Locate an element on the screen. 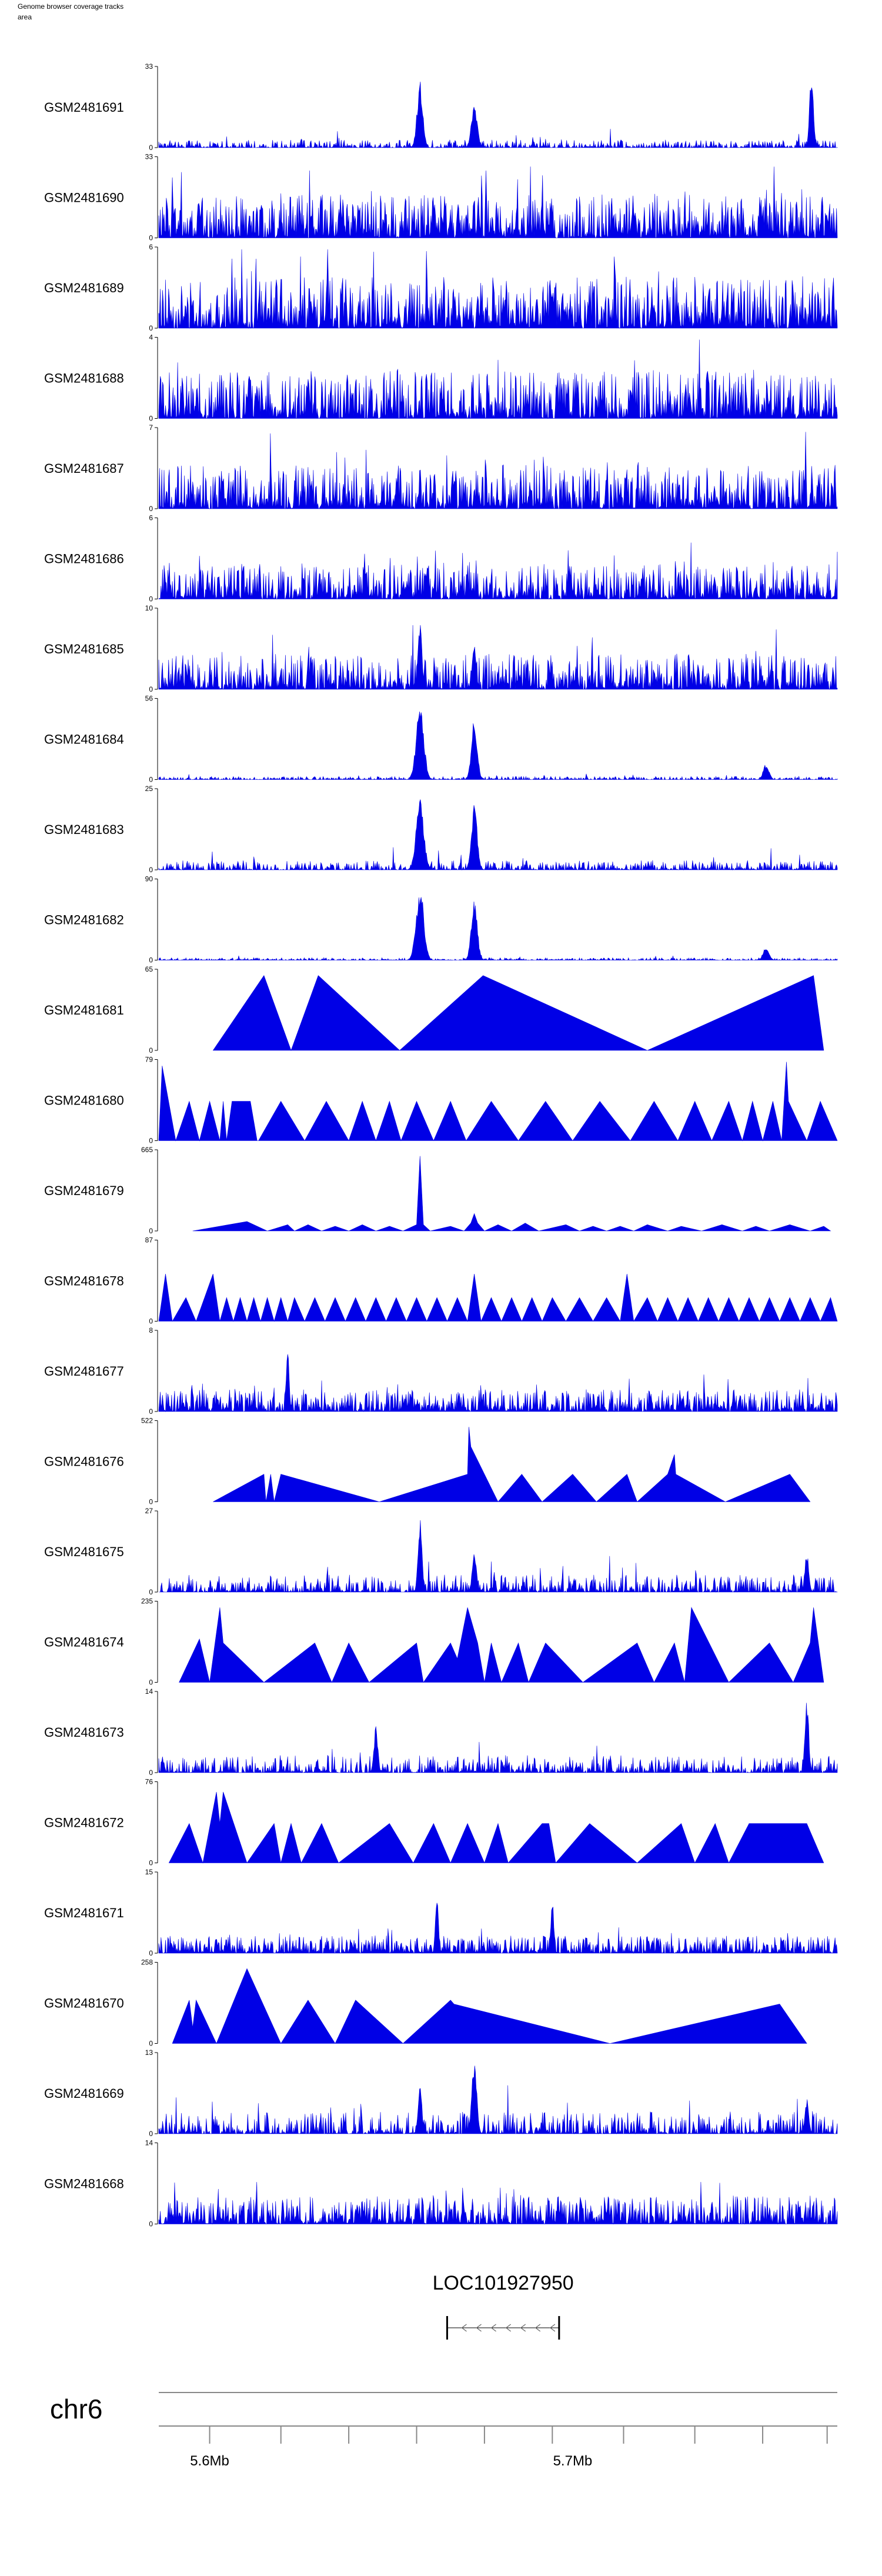 Image resolution: width=882 pixels, height=2576 pixels. track-label: GSM2481674 is located at coordinates (84, 1642).